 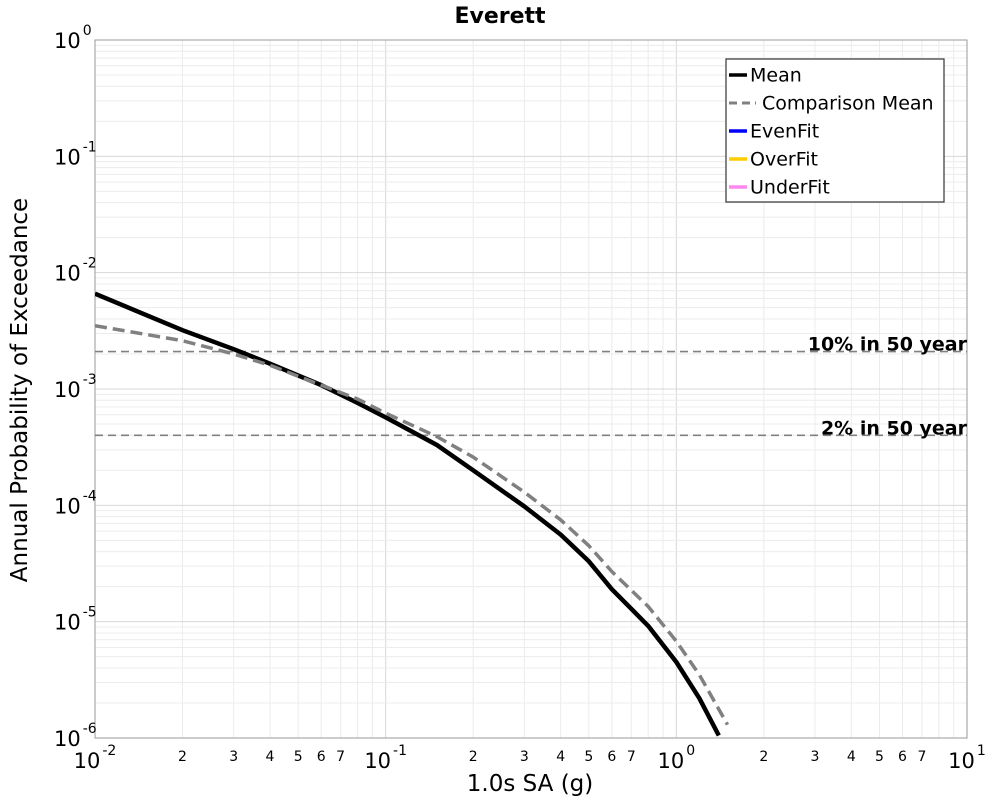 What do you see at coordinates (20, 390) in the screenshot?
I see `y-axis-label: Annual Probability of Exceedance` at bounding box center [20, 390].